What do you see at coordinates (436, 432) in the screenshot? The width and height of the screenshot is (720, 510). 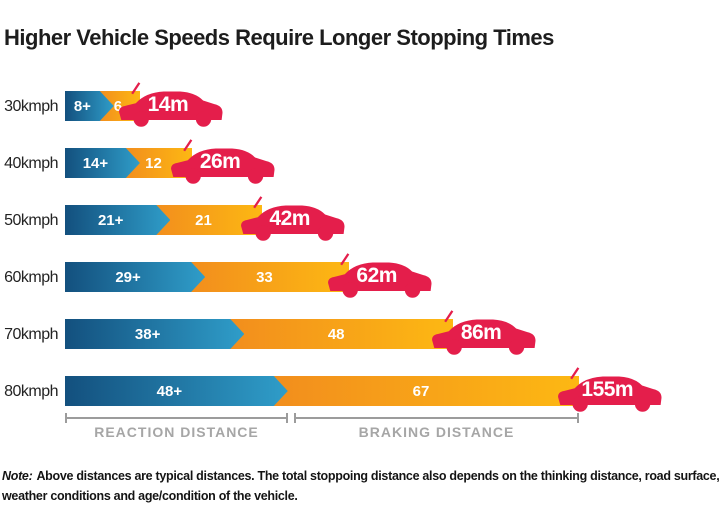 I see `braking-distance-label: BRAKING DISTANCE` at bounding box center [436, 432].